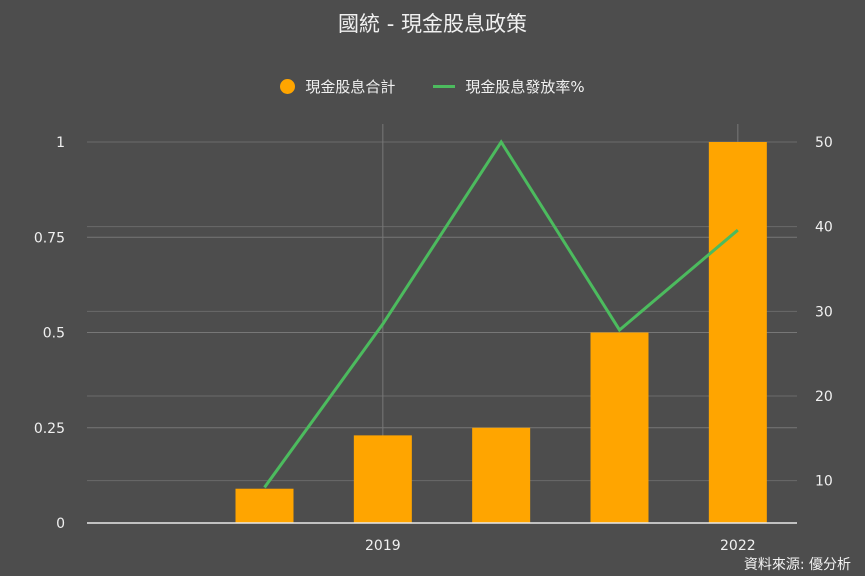 The image size is (865, 576). What do you see at coordinates (797, 565) in the screenshot?
I see `source-note: 資料來源: 優分析` at bounding box center [797, 565].